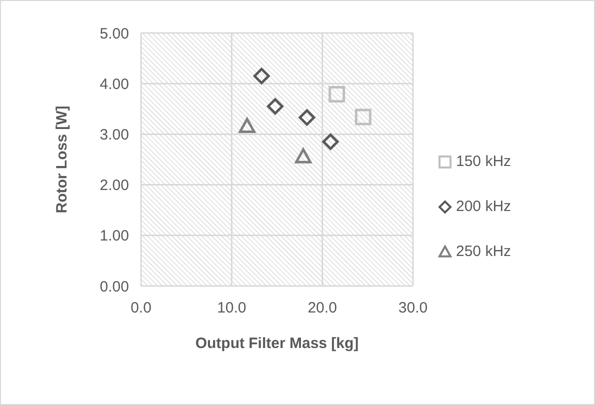 This screenshot has height=405, width=595. Describe the element at coordinates (114, 33) in the screenshot. I see `y-tick-label: 5.00` at that location.